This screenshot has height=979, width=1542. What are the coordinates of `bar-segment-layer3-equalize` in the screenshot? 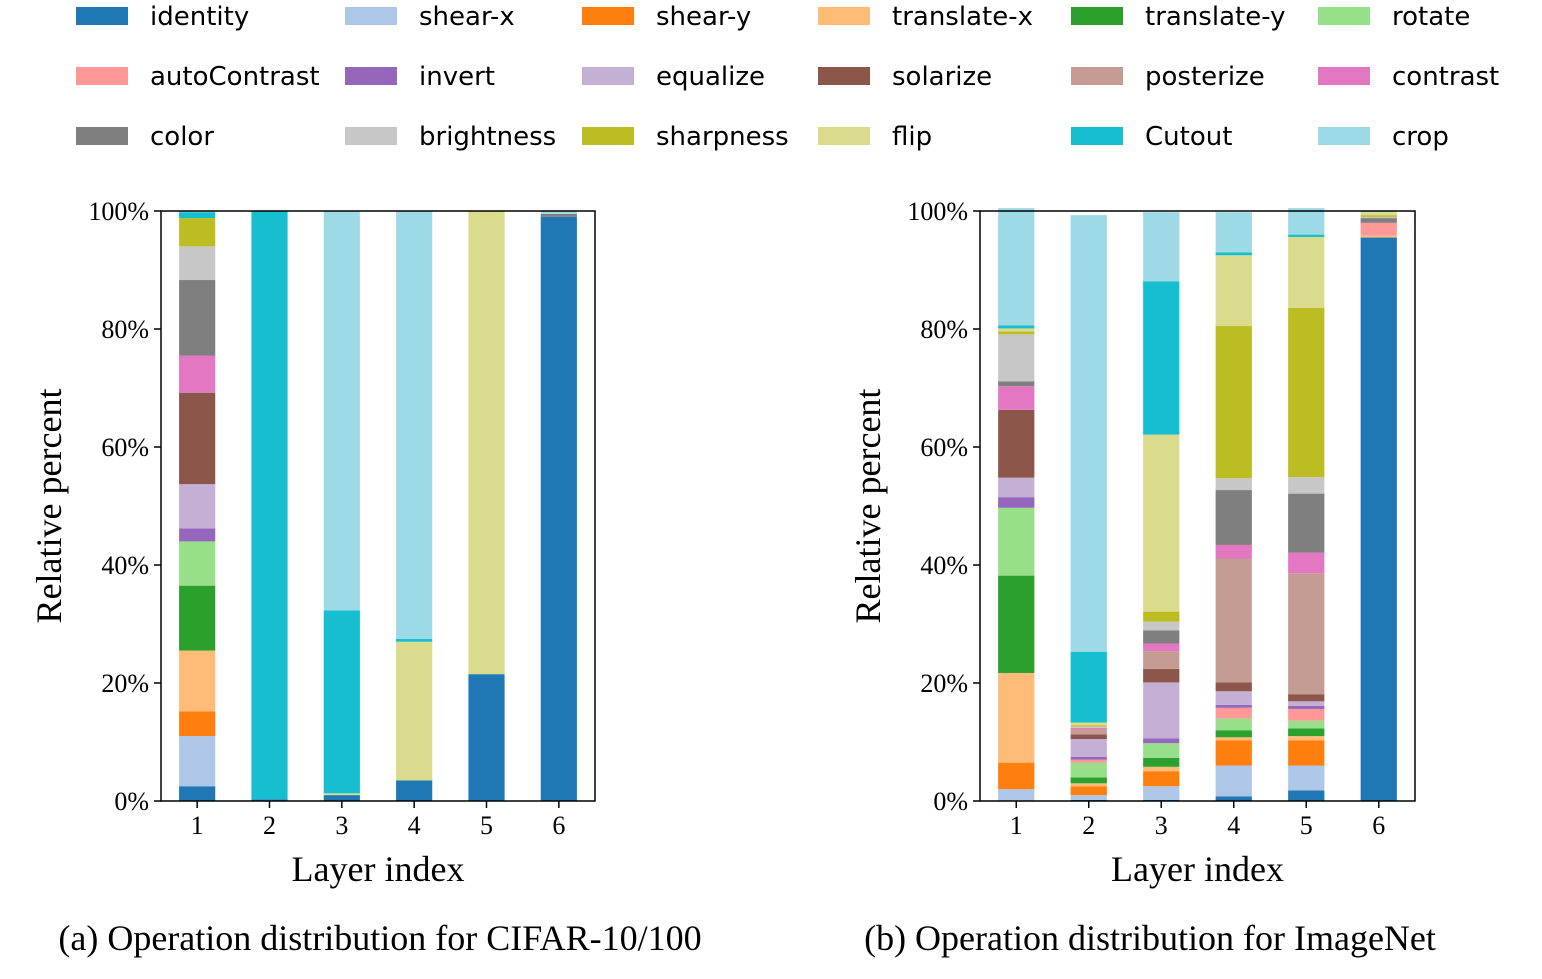 It's located at (1161, 710).